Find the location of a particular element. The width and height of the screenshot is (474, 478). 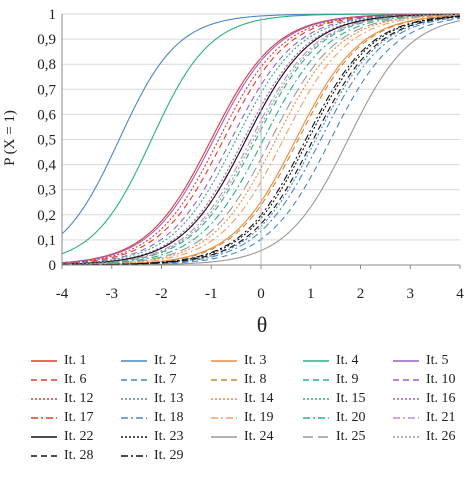

legend-item: It. 8 is located at coordinates (238, 380).